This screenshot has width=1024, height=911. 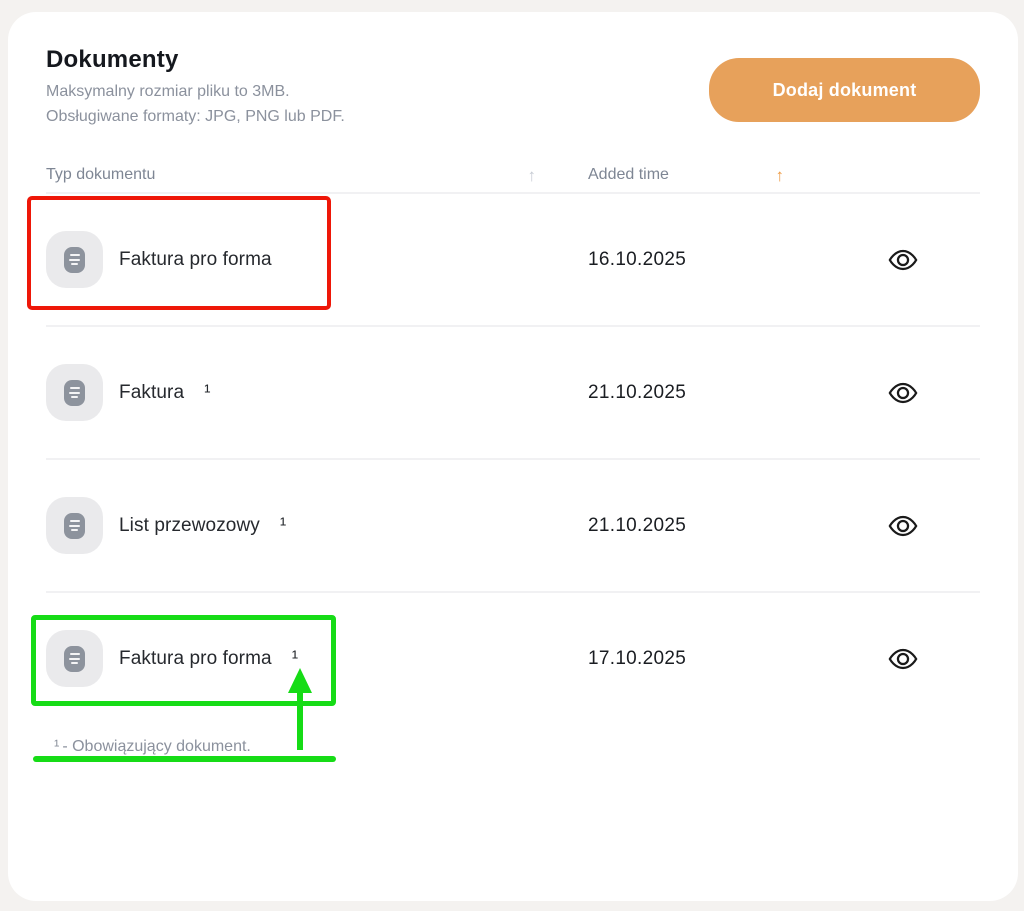 I want to click on document-type-cell: Faktura pro forma, so click(x=317, y=260).